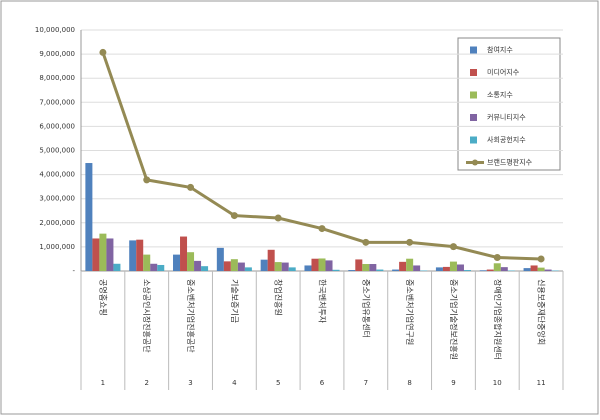  Describe the element at coordinates (57, 199) in the screenshot. I see `y-tick-label: 3,000,000` at that location.